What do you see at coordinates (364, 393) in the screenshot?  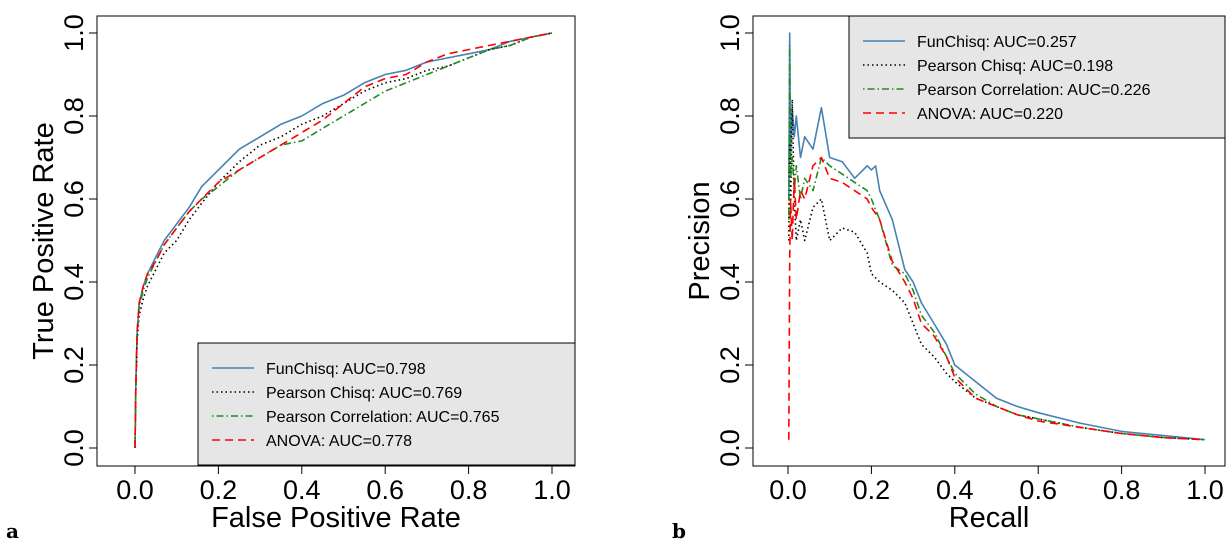 I see `legend-label-2: Pearson Chisq: AUC=0.769` at bounding box center [364, 393].